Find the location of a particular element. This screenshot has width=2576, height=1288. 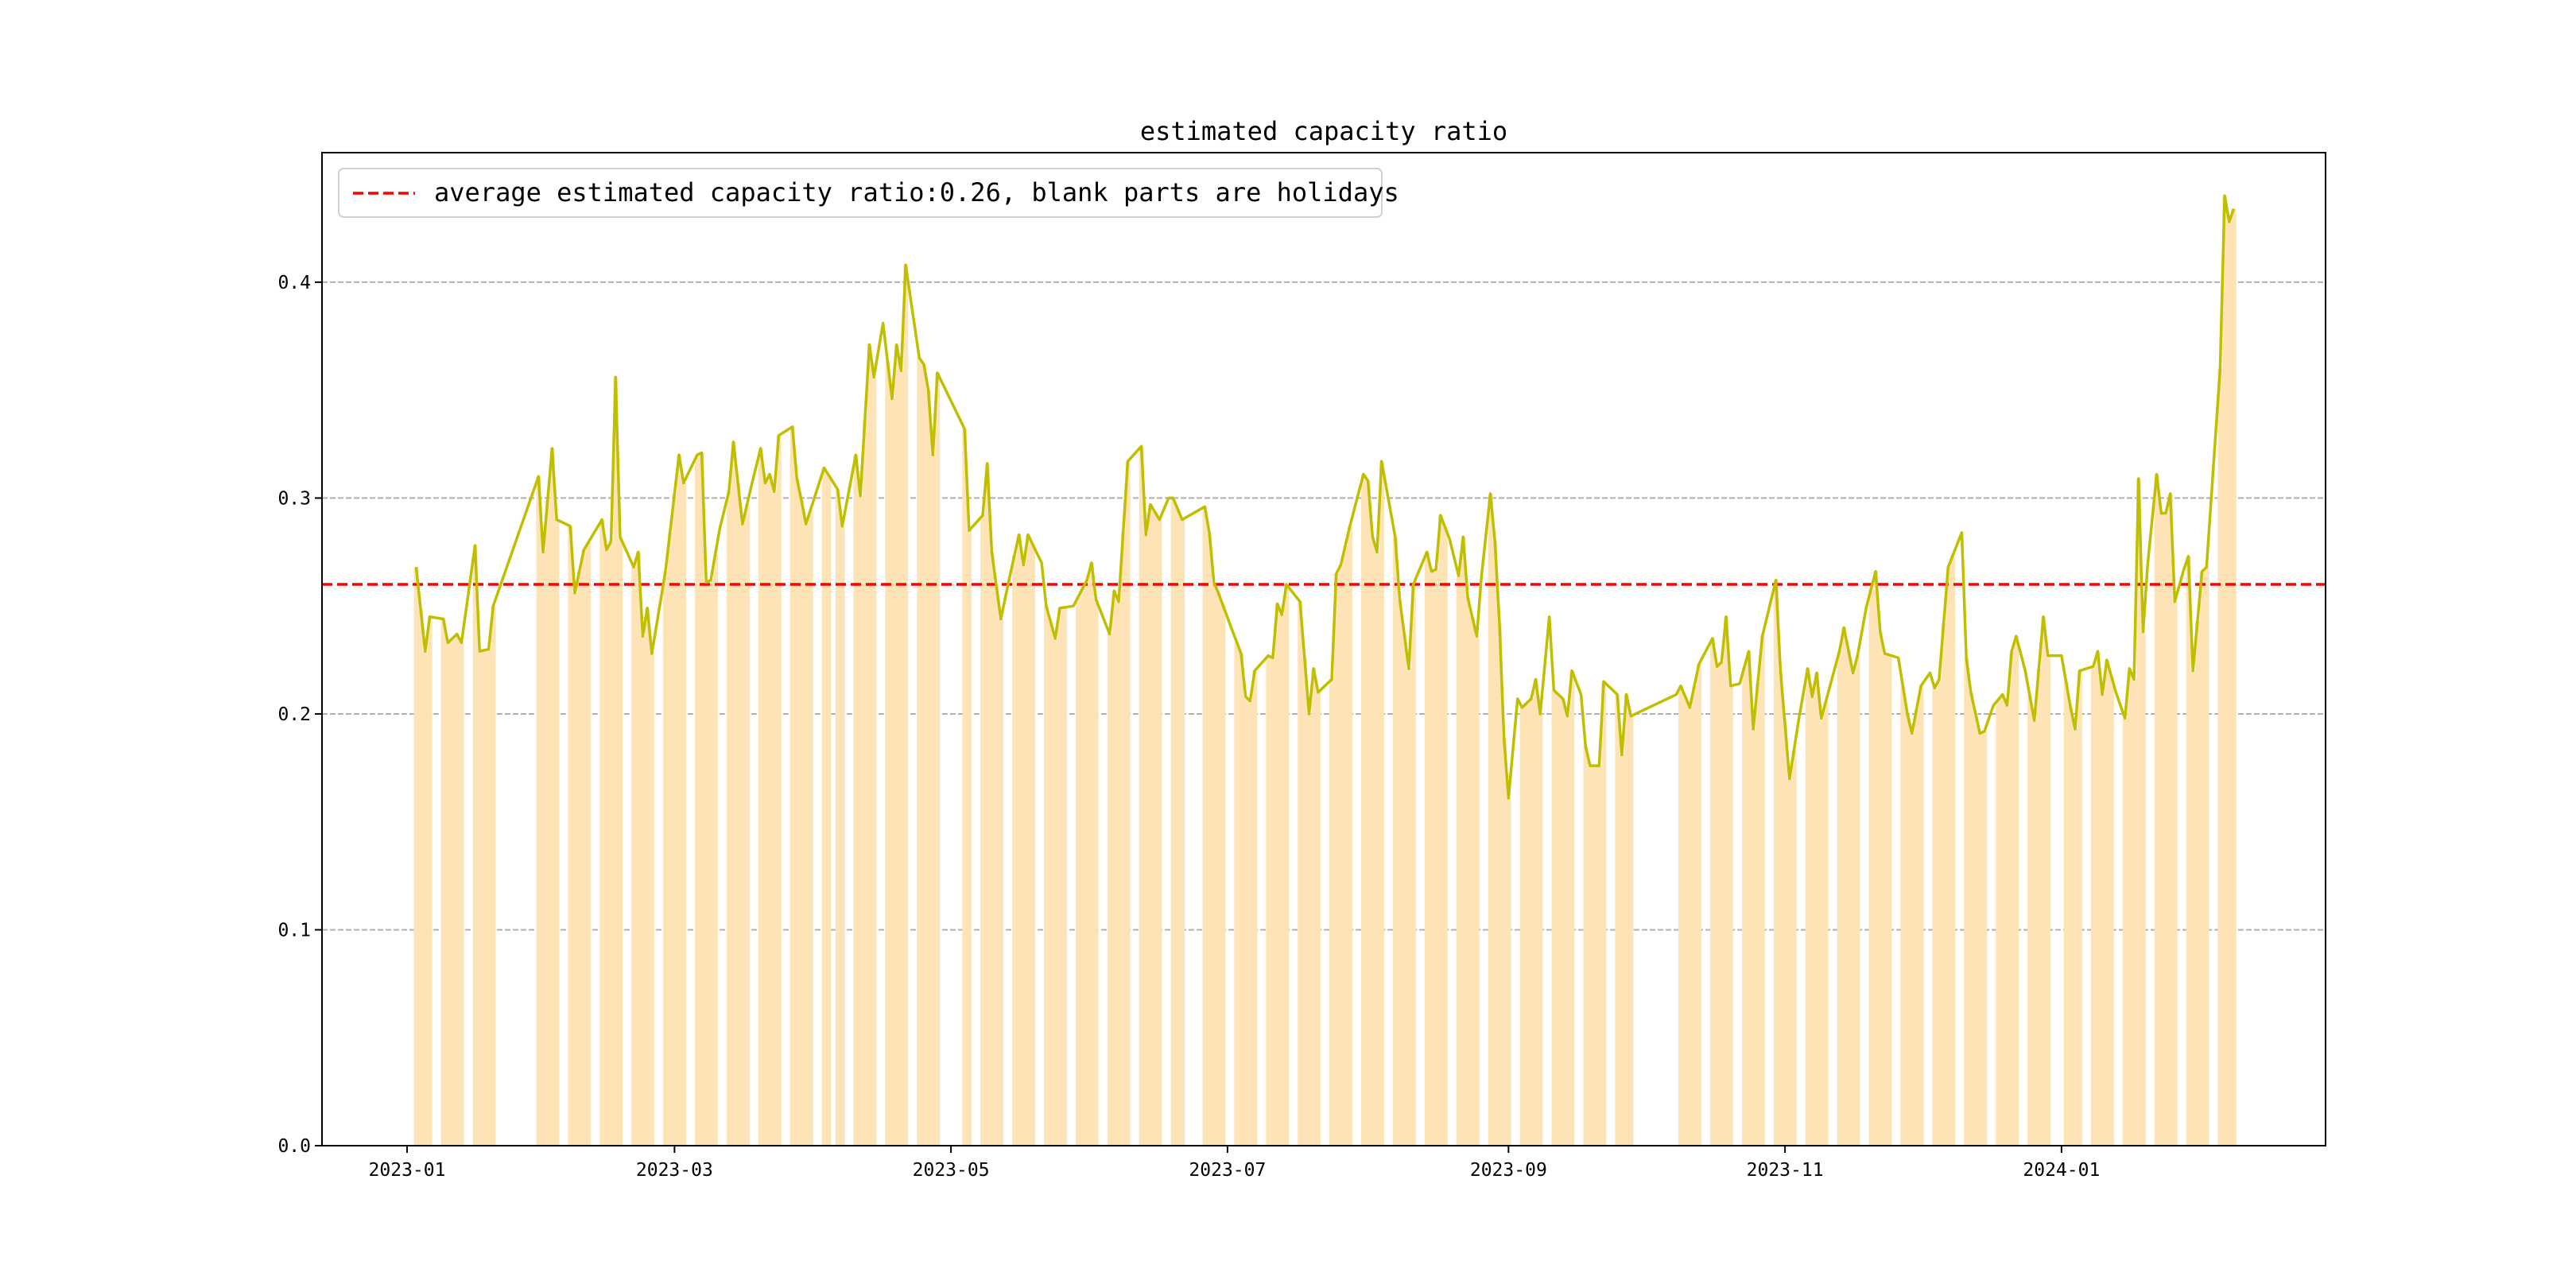

x-tick-label: 2023-11 is located at coordinates (1785, 1170).